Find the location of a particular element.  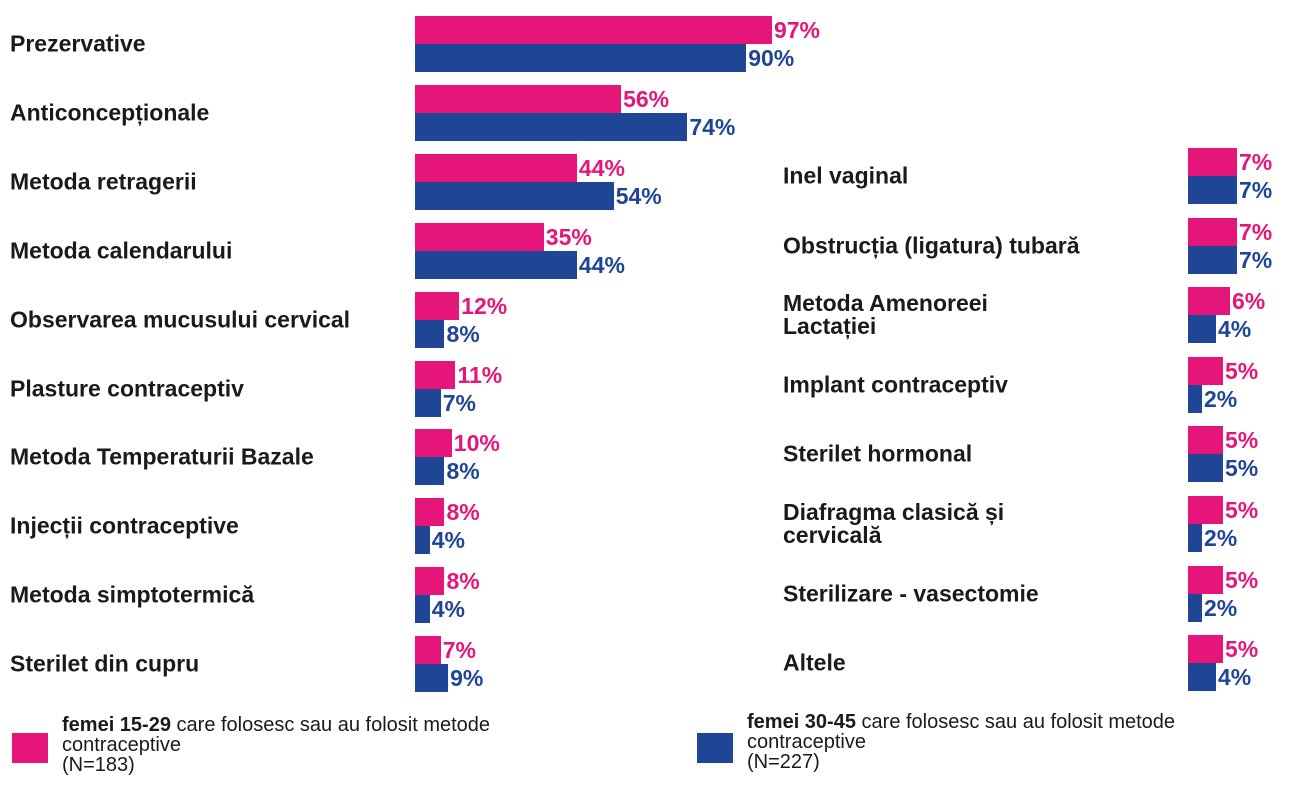

value-label: 6% is located at coordinates (1249, 301).